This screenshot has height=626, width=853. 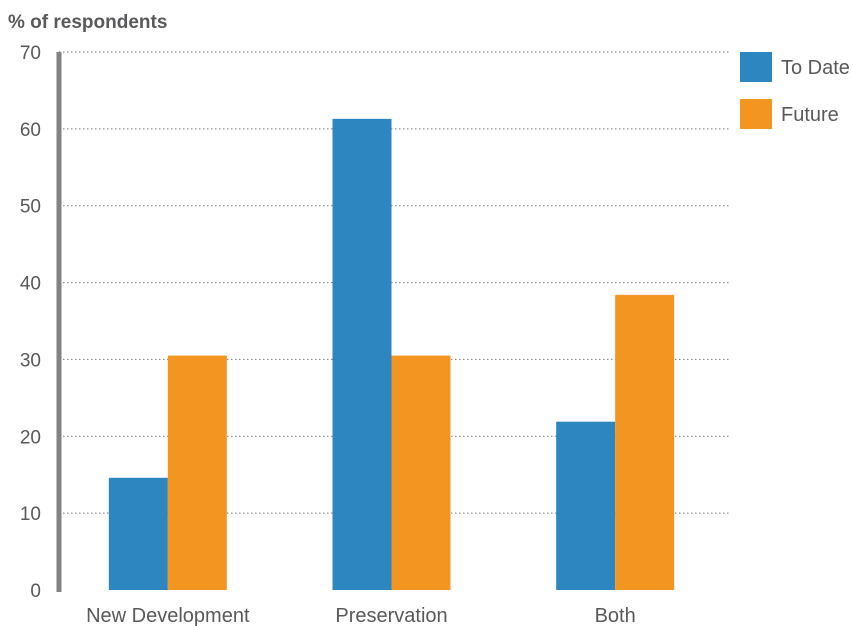 I want to click on legend-label: To Date, so click(x=815, y=68).